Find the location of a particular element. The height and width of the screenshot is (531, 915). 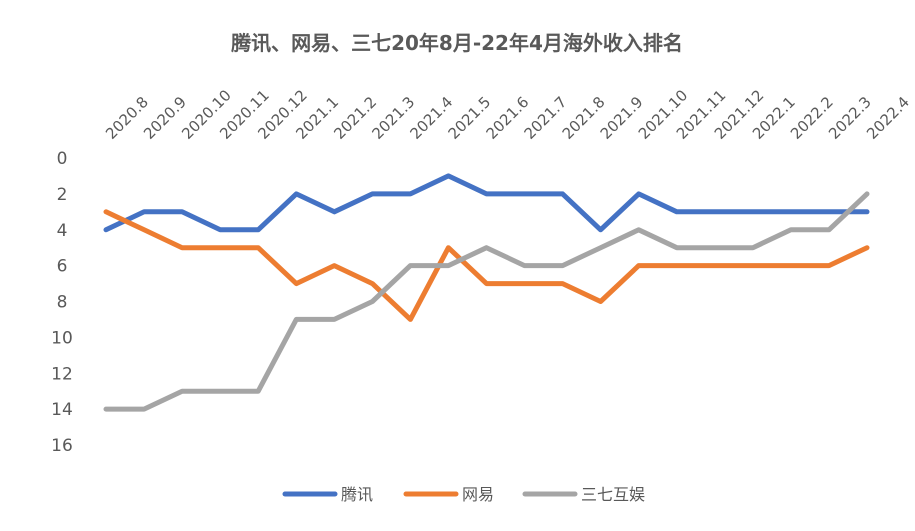

y-tick-label: 6 is located at coordinates (62, 267).